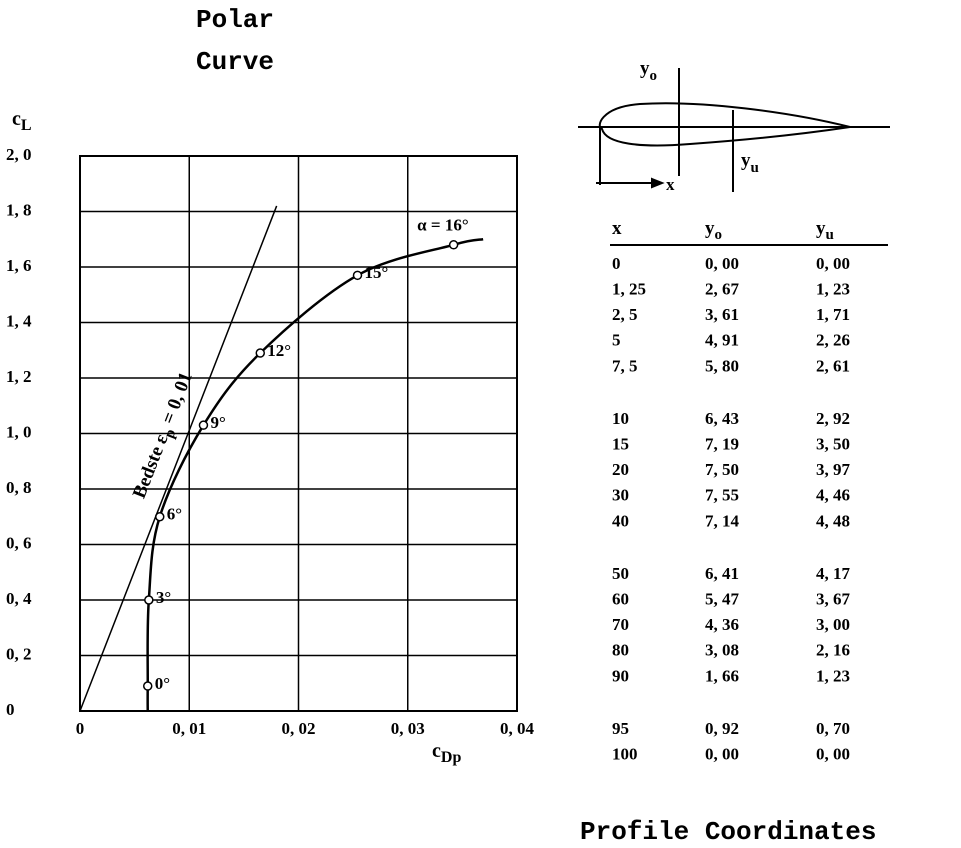 This screenshot has height=848, width=961. I want to click on y-axis-label: cL, so click(22, 121).